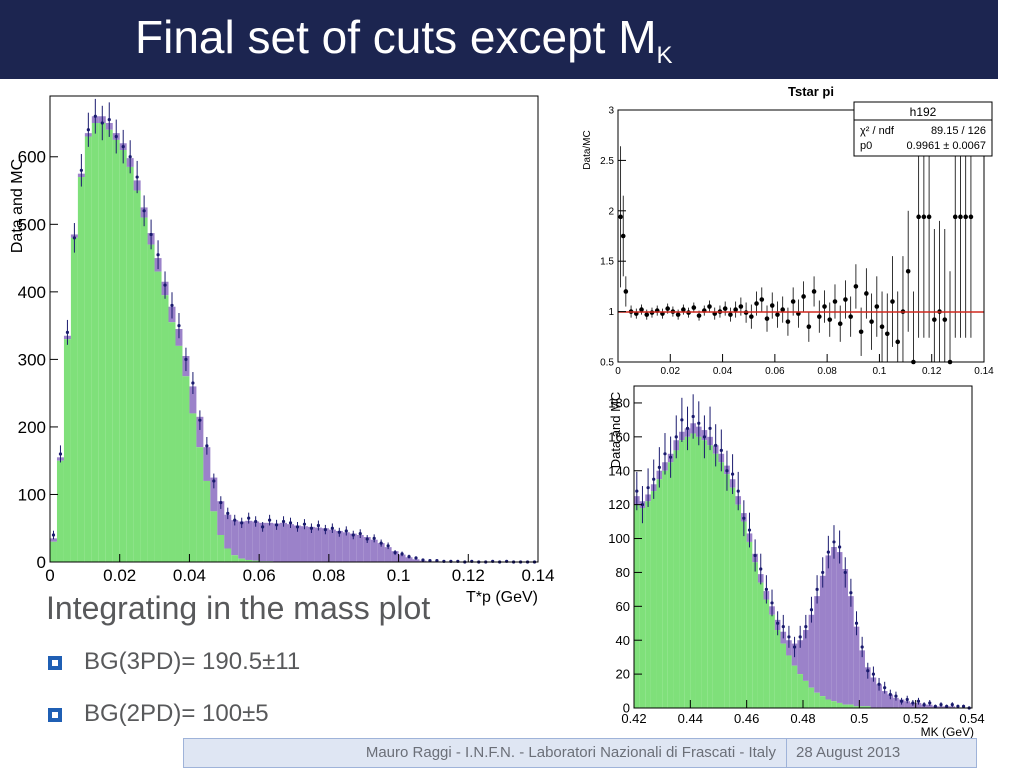 The height and width of the screenshot is (768, 1024). I want to click on stats-row-label: χ² / ndf, so click(877, 131).